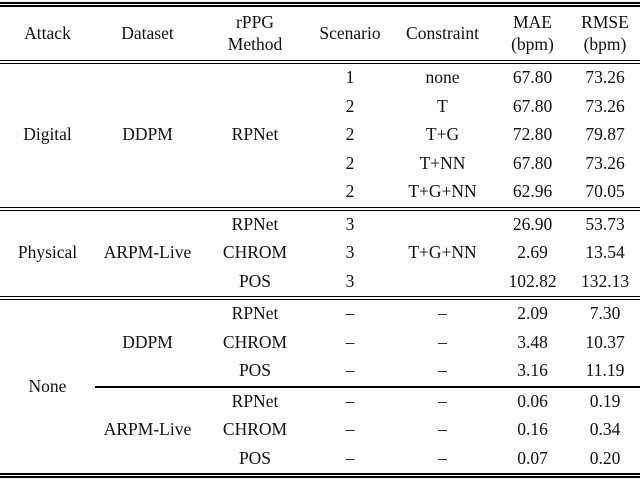  I want to click on cell-mae: 3.16, so click(532, 370).